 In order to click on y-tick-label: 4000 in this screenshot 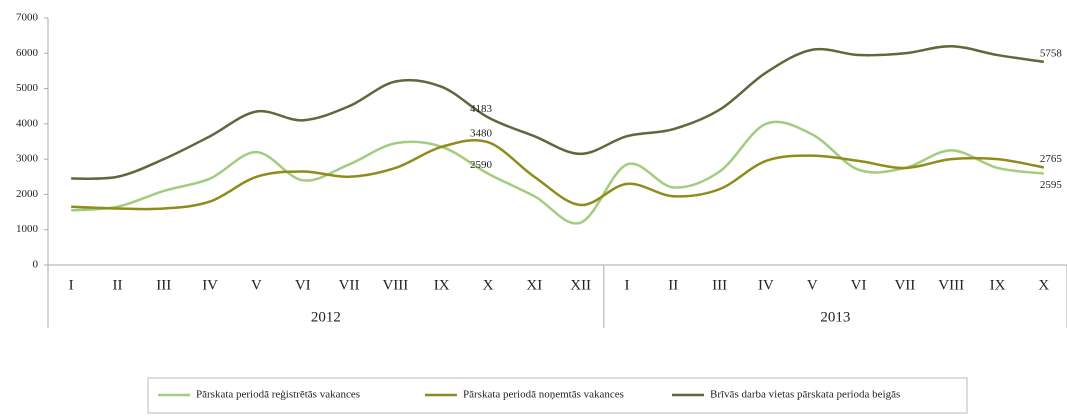, I will do `click(27, 123)`.